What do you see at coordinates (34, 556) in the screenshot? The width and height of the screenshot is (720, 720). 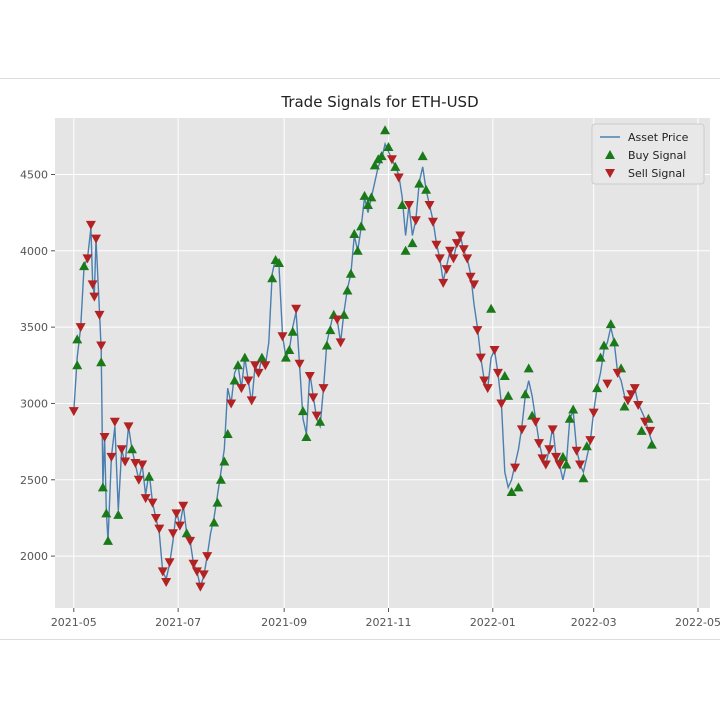 I see `y-tick-label: 2000` at bounding box center [34, 556].